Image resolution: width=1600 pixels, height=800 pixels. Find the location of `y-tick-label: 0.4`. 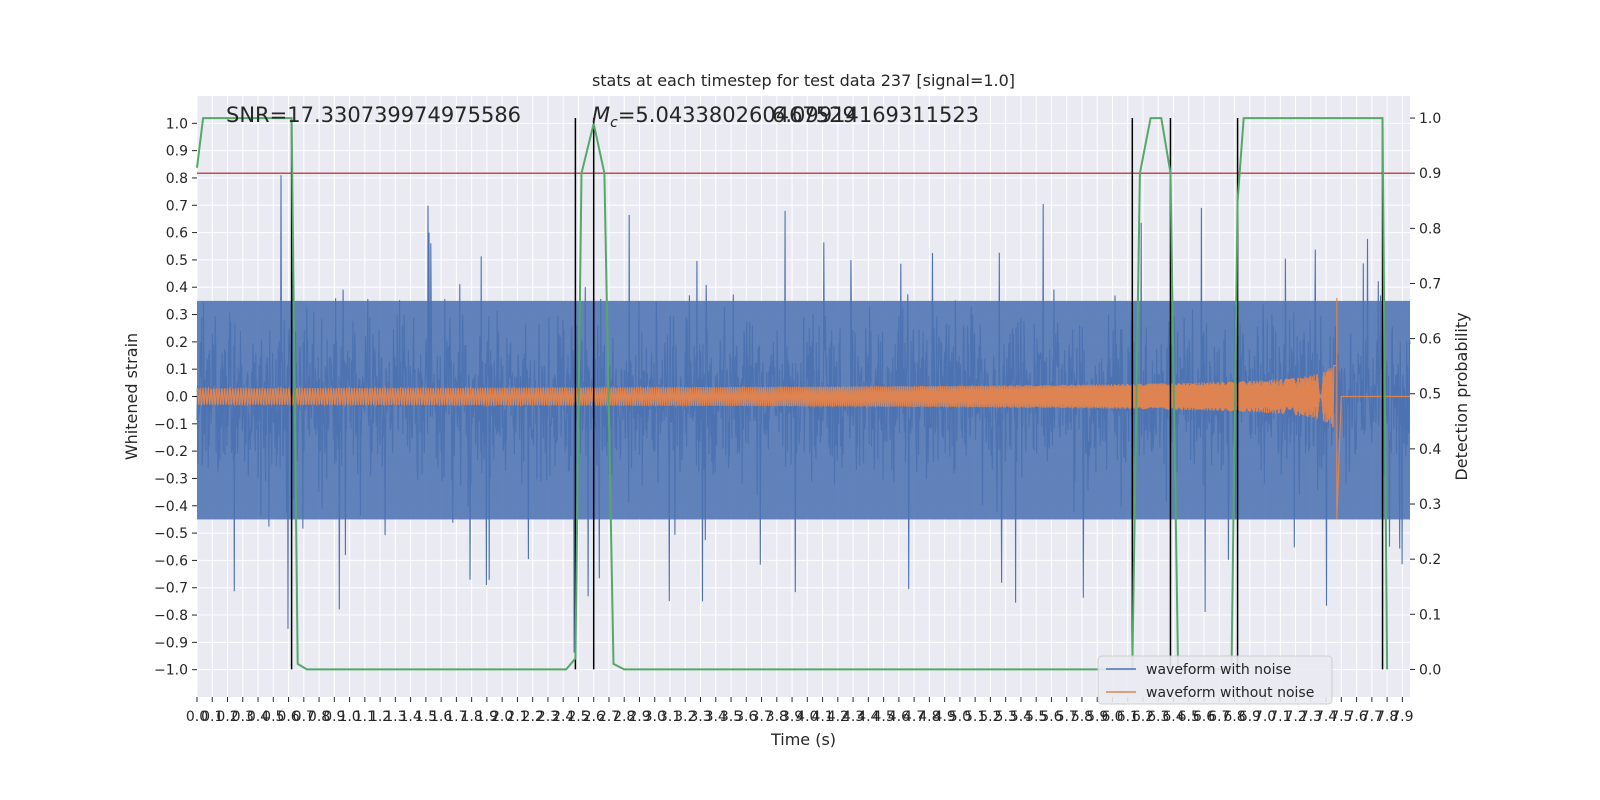

y-tick-label: 0.4 is located at coordinates (177, 288).